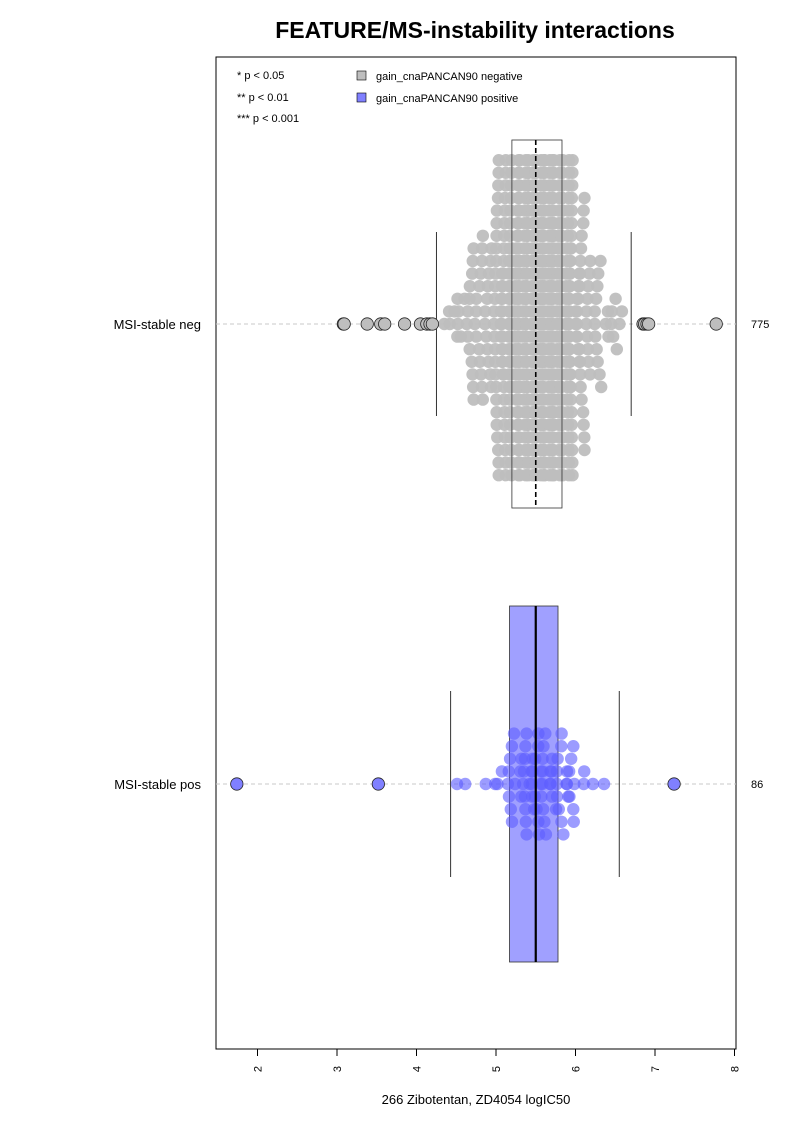  I want to click on group-label: MSI-stable pos, so click(157, 784).